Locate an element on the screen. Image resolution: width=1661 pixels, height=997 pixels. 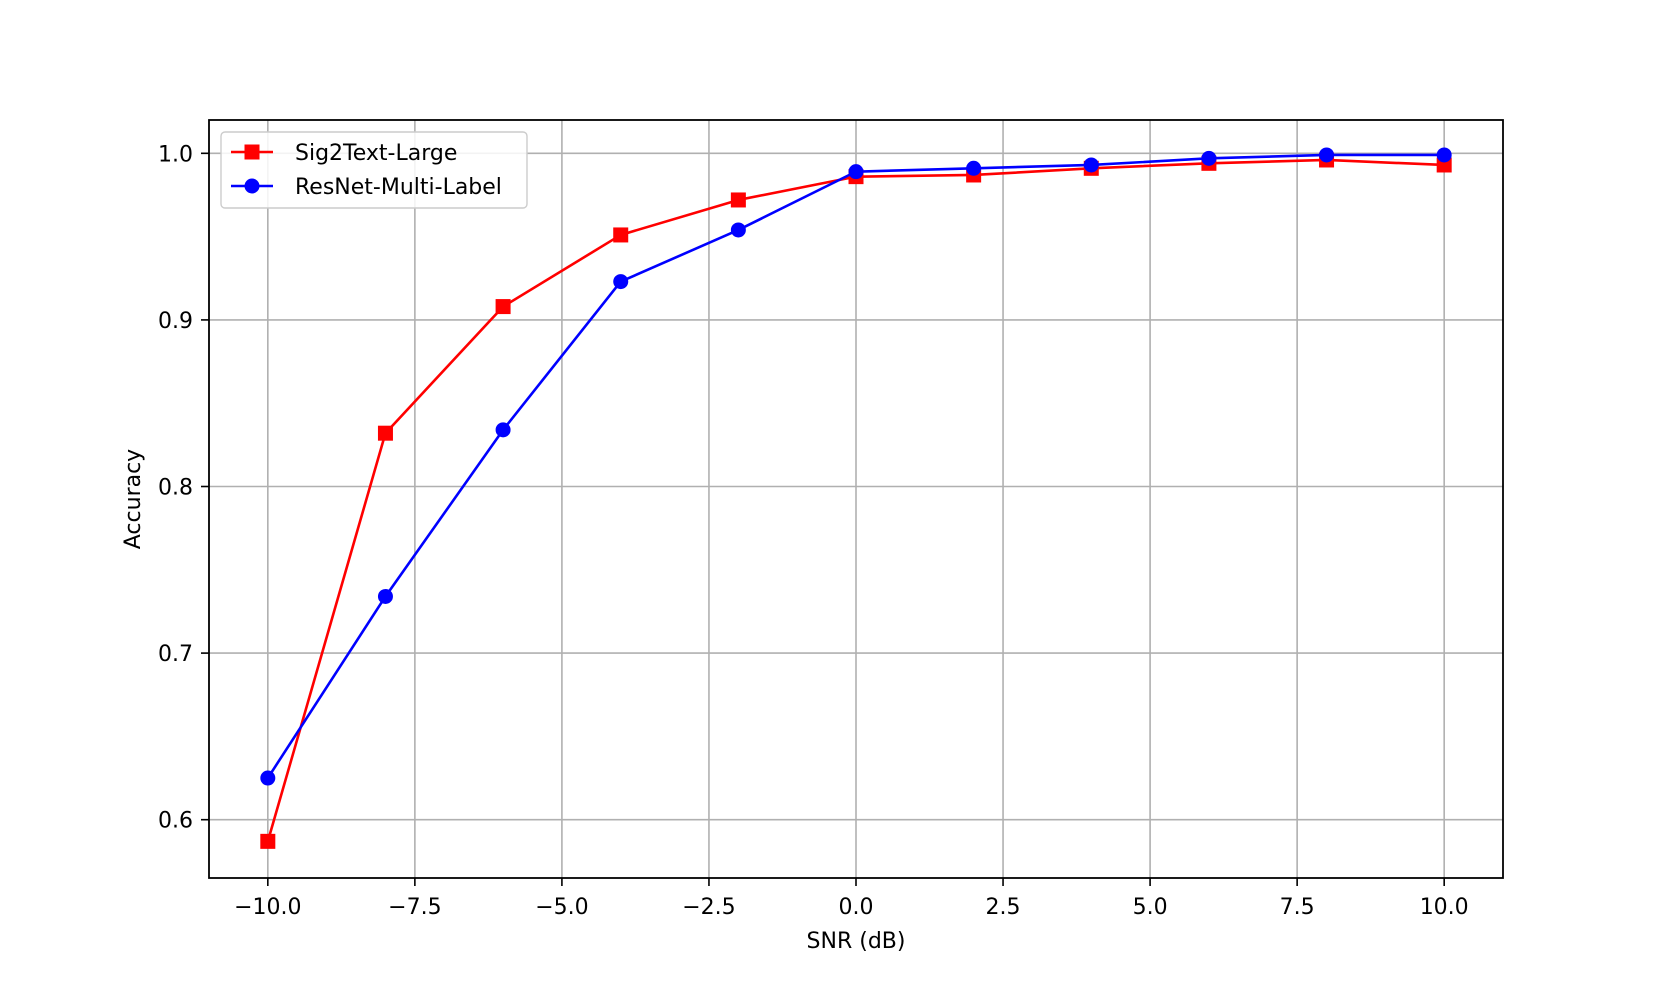
x-tick-label: 0.0 is located at coordinates (856, 907).